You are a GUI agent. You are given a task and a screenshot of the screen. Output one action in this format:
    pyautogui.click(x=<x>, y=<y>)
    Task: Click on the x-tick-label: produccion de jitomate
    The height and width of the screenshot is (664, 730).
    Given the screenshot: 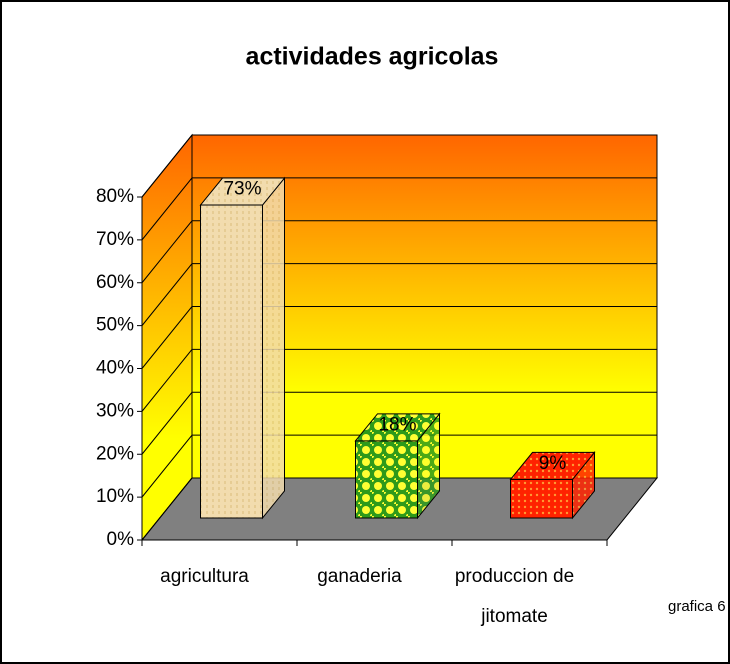 What is the action you would take?
    pyautogui.click(x=514, y=596)
    